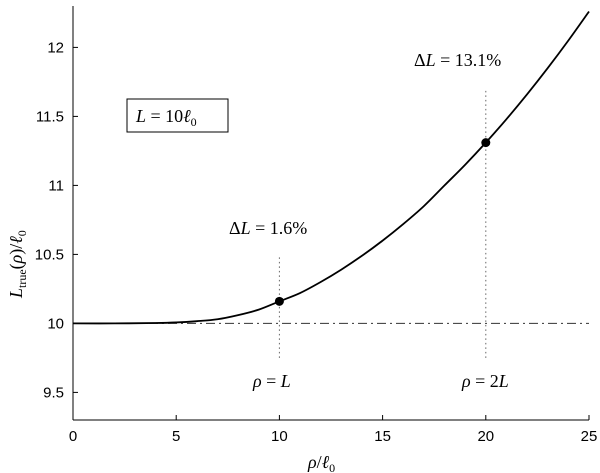  Describe the element at coordinates (279, 436) in the screenshot. I see `x-tick-label: 10` at that location.